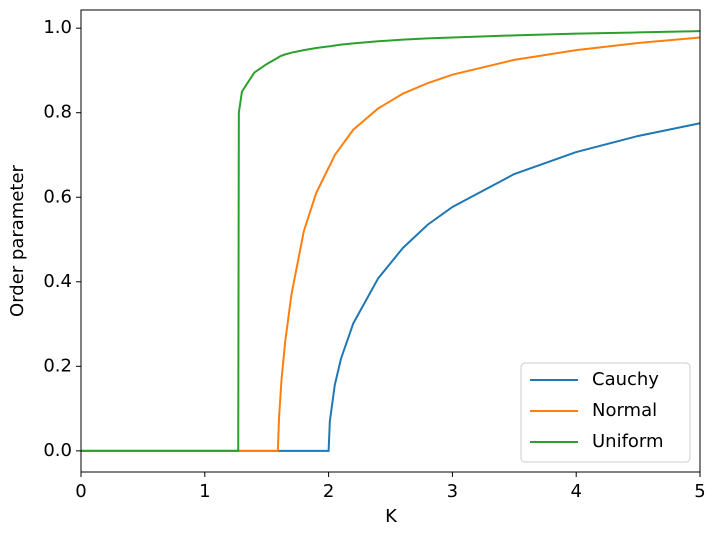 The image size is (717, 541). What do you see at coordinates (80, 491) in the screenshot?
I see `x-tick-label: 0` at bounding box center [80, 491].